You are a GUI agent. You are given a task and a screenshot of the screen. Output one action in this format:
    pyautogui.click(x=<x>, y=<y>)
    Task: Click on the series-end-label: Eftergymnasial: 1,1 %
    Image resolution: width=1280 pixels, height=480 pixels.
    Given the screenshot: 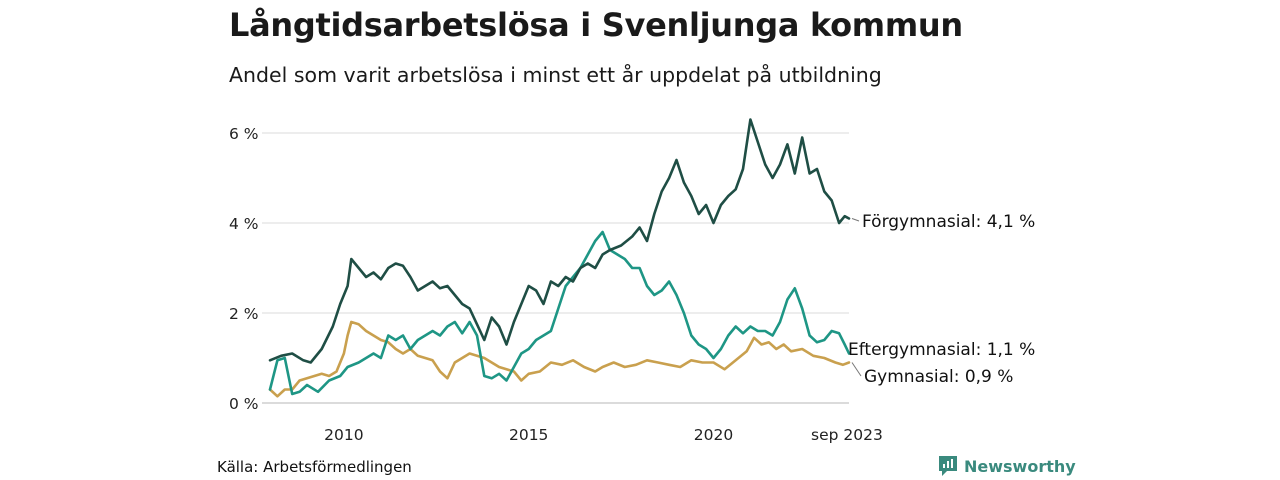 What is the action you would take?
    pyautogui.click(x=941, y=350)
    